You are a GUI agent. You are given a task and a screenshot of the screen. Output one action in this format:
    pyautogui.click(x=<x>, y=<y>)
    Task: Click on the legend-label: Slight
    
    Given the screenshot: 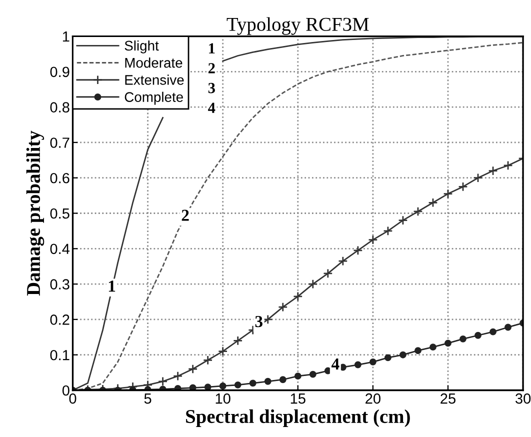 What is the action you would take?
    pyautogui.click(x=141, y=47)
    